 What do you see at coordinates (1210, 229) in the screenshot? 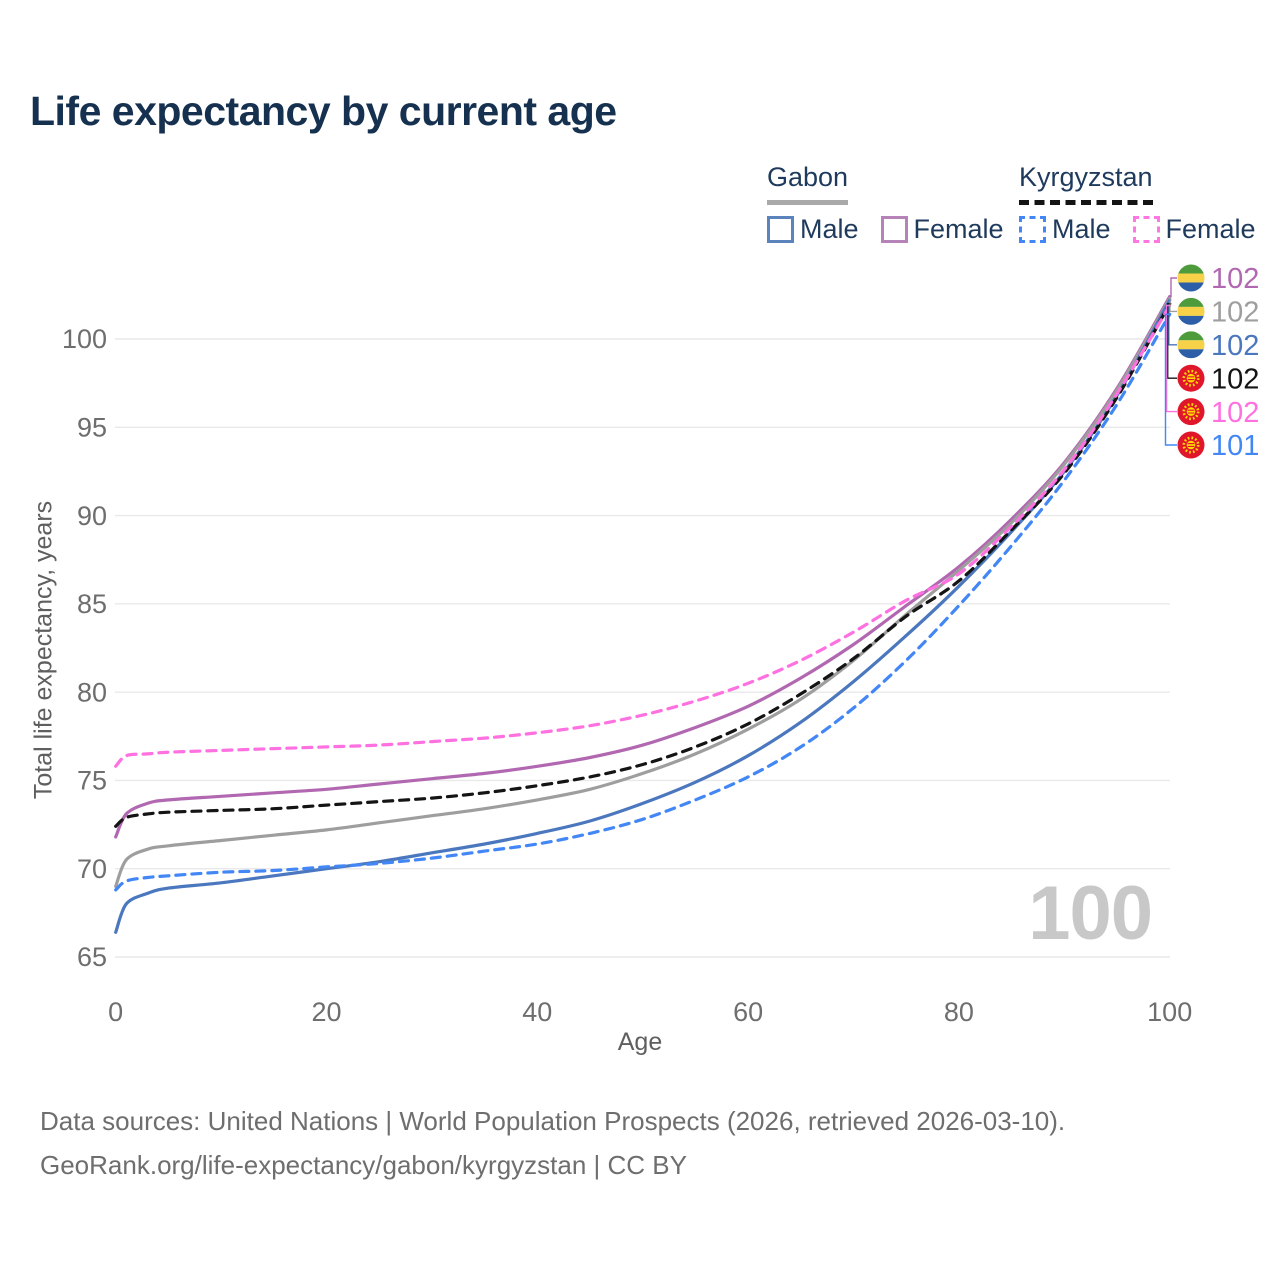
I see `legend-label-kyrgyzstan-female: Female` at bounding box center [1210, 229].